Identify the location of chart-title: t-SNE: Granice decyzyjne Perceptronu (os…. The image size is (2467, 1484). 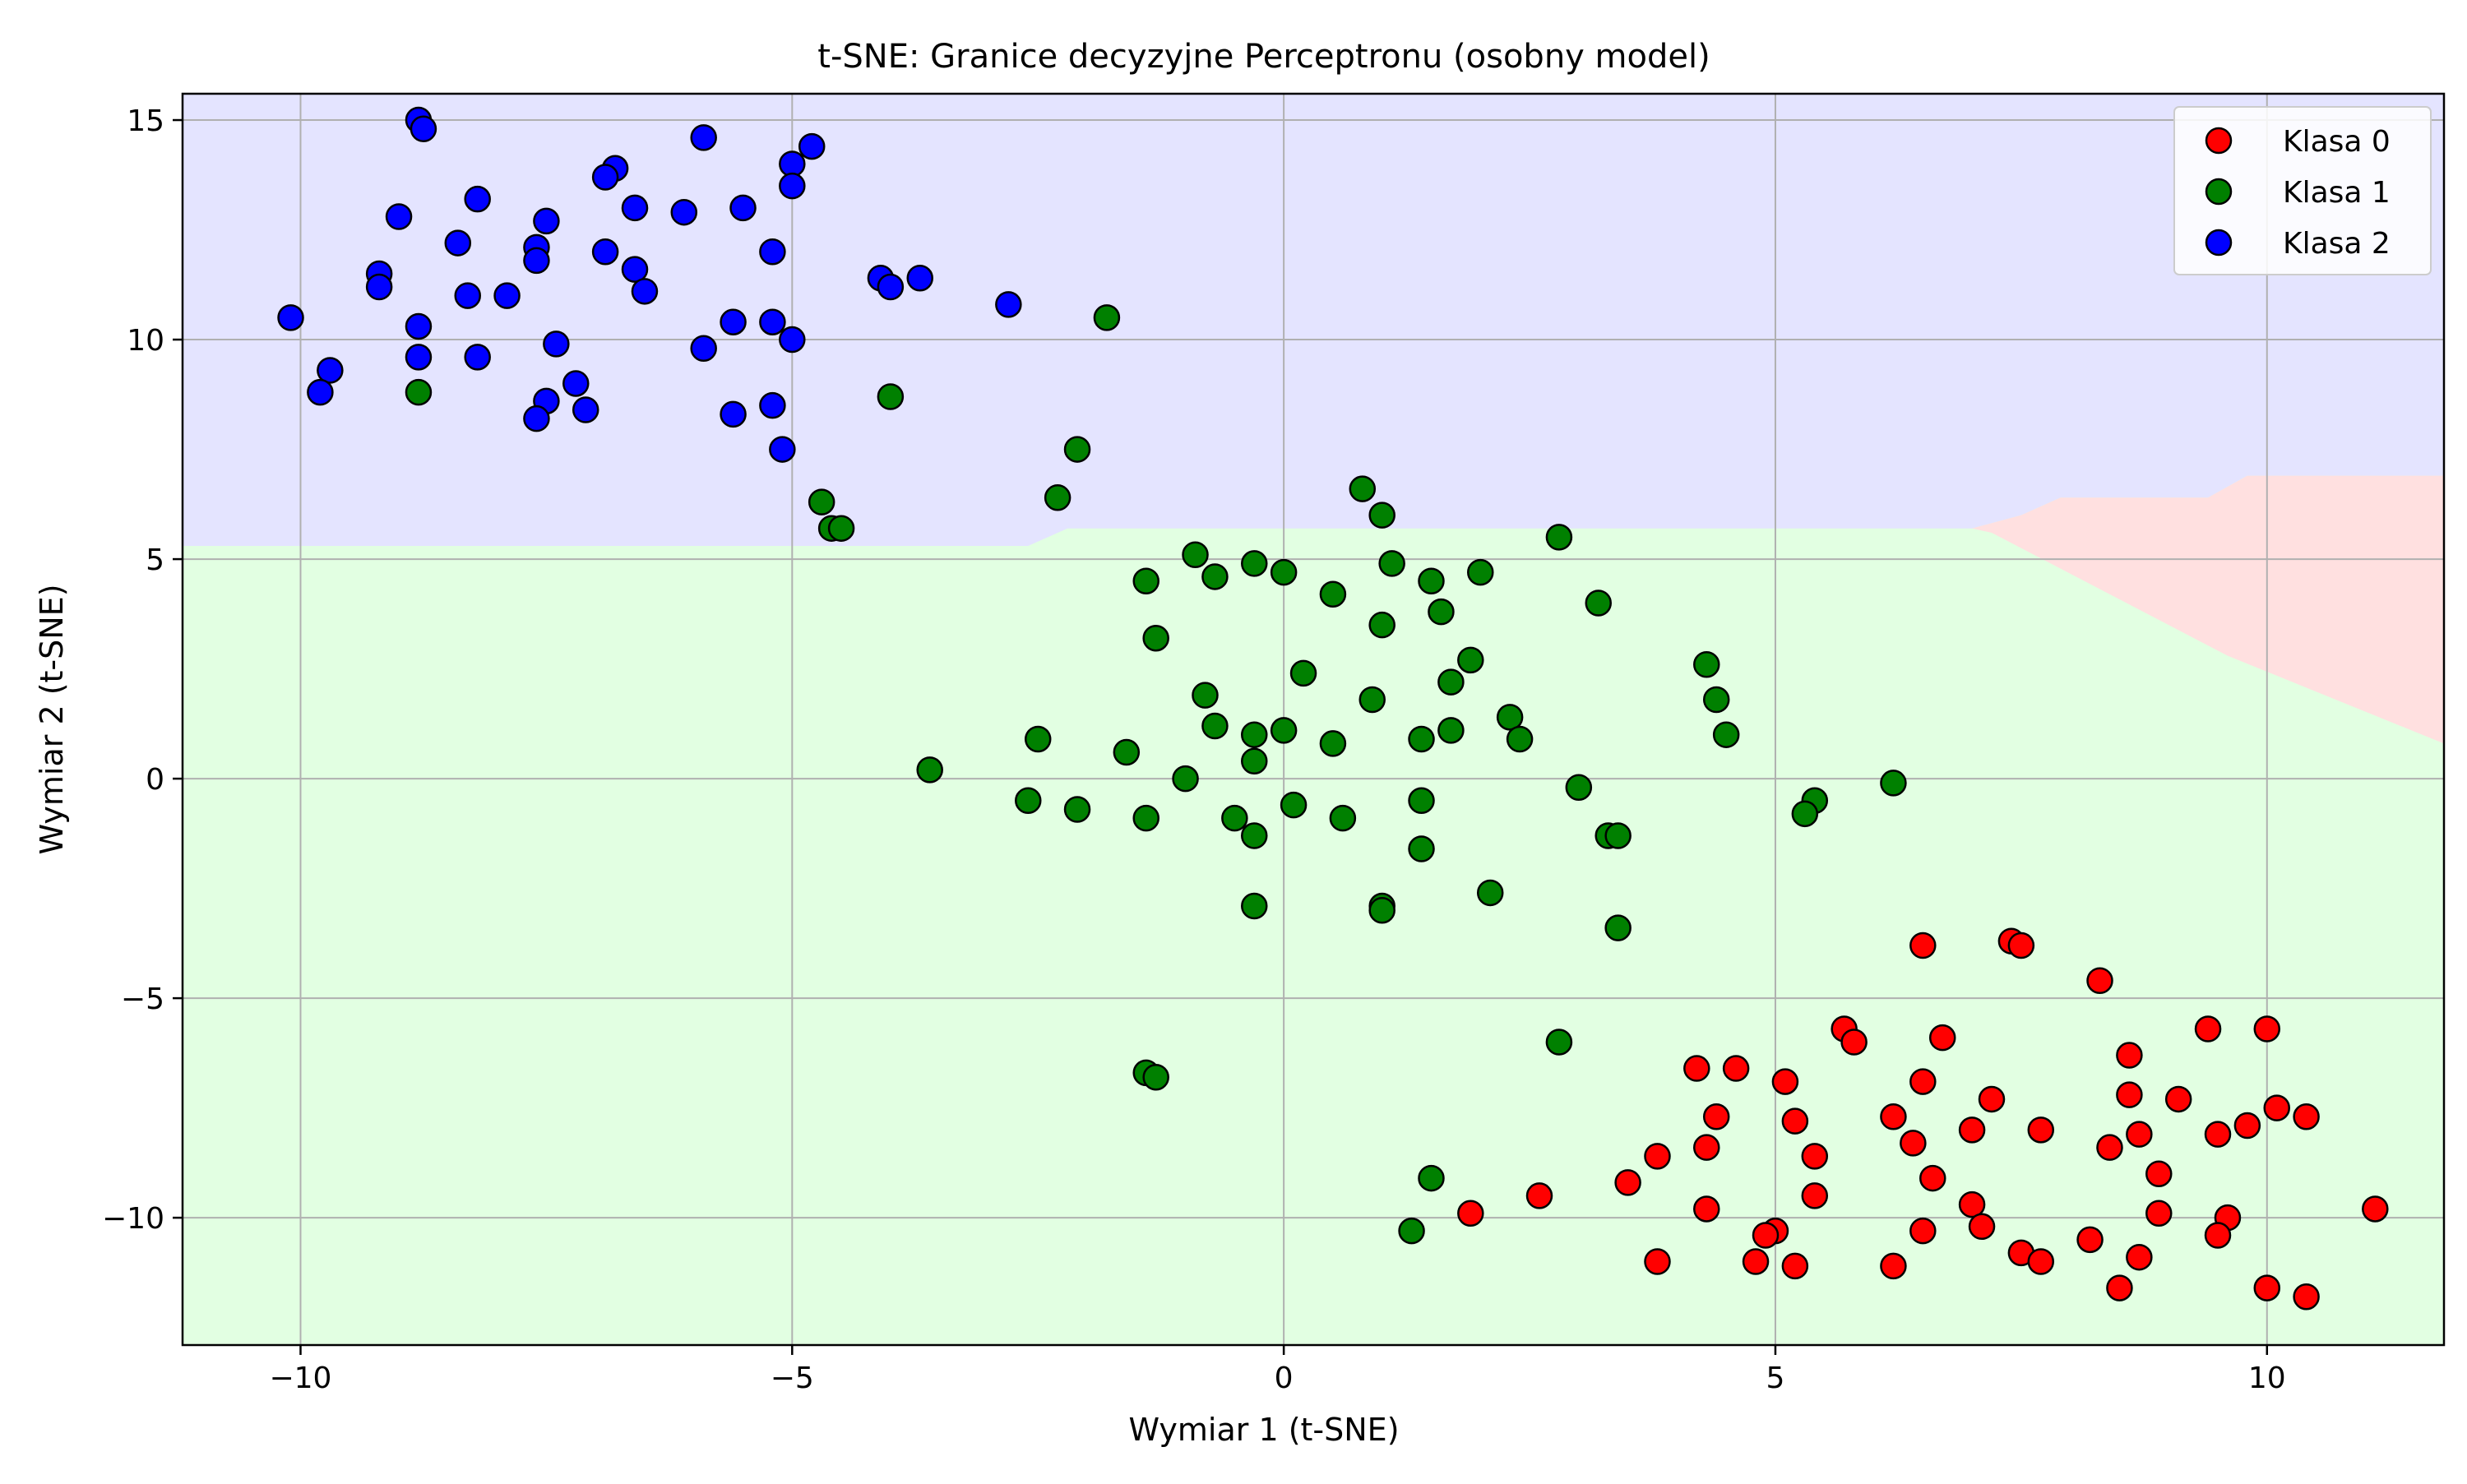
(1264, 57).